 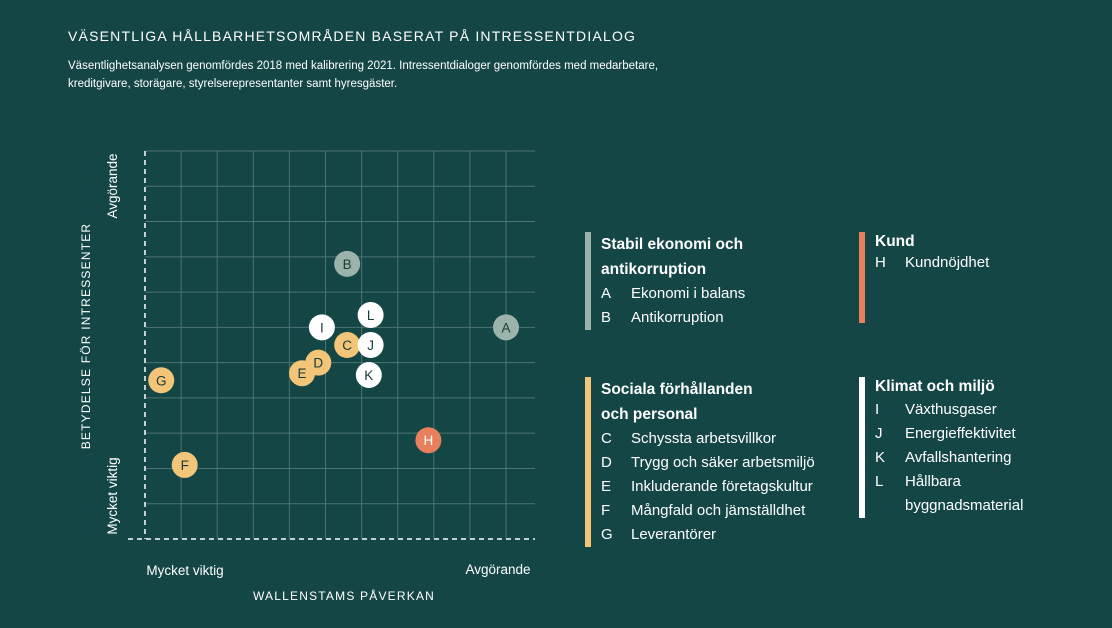 What do you see at coordinates (677, 317) in the screenshot?
I see `legend-item-text: Antikorruption` at bounding box center [677, 317].